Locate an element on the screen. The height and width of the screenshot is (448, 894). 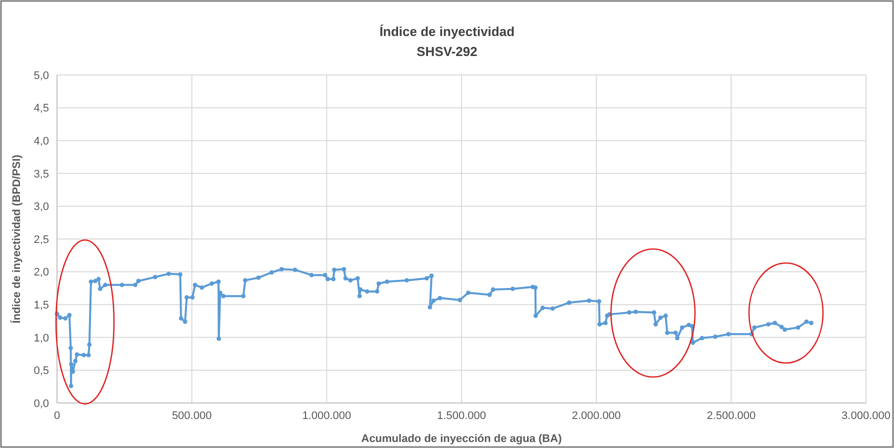
x-tick-label: 1.000.000 is located at coordinates (327, 416).